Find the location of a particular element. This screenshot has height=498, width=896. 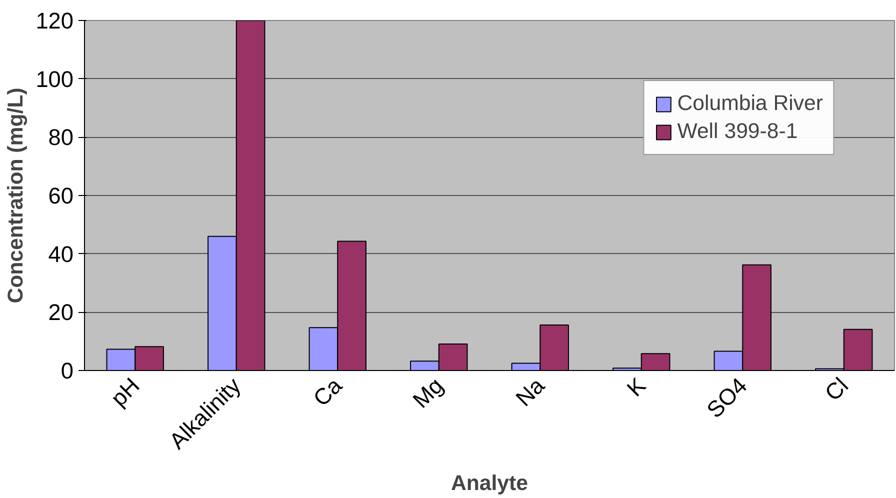

x-tick-label: Mg is located at coordinates (427, 392).